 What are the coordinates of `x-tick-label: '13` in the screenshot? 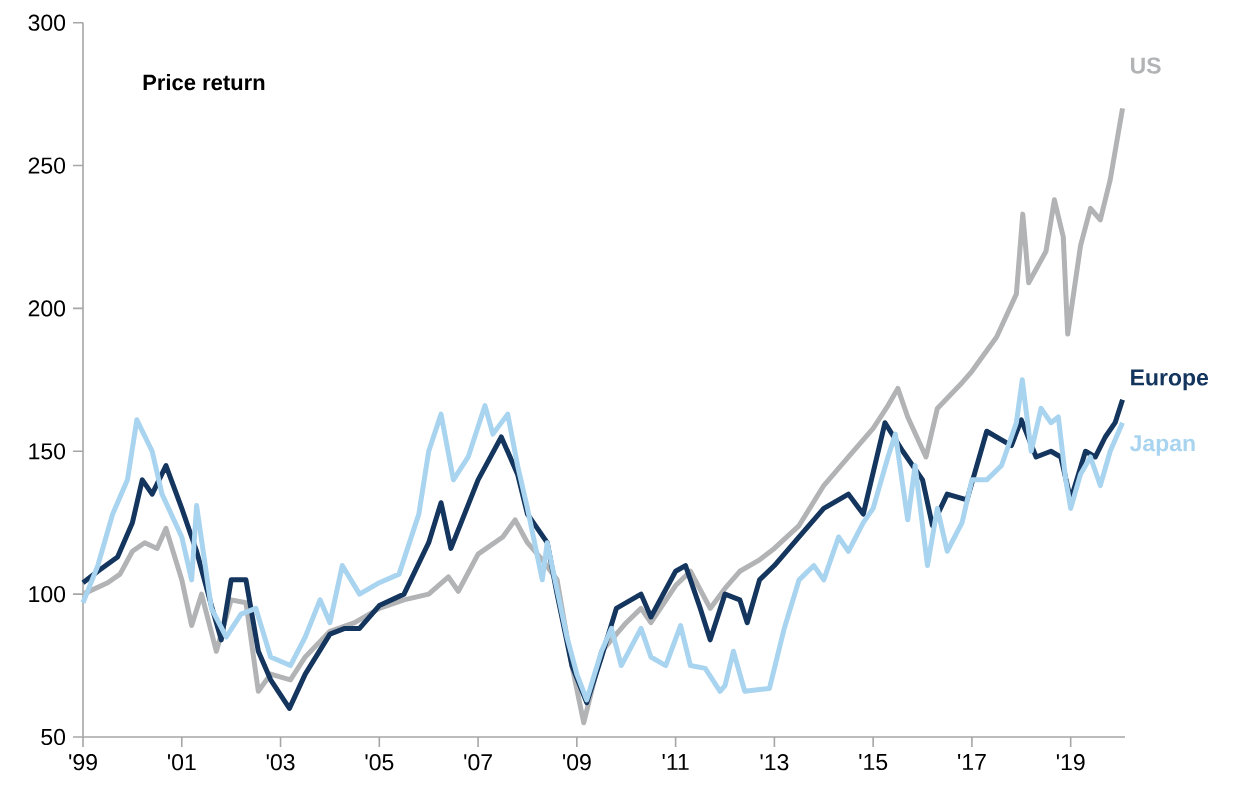 It's located at (774, 762).